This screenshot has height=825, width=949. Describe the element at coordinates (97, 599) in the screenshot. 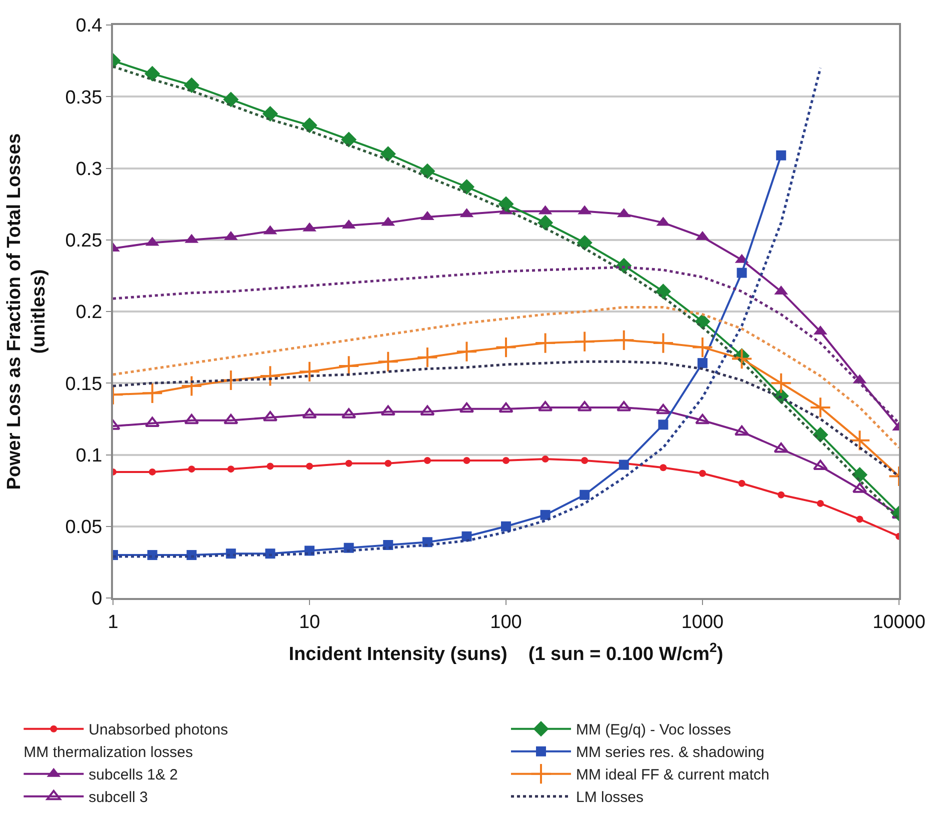

I see `y-tick-label: 0` at that location.